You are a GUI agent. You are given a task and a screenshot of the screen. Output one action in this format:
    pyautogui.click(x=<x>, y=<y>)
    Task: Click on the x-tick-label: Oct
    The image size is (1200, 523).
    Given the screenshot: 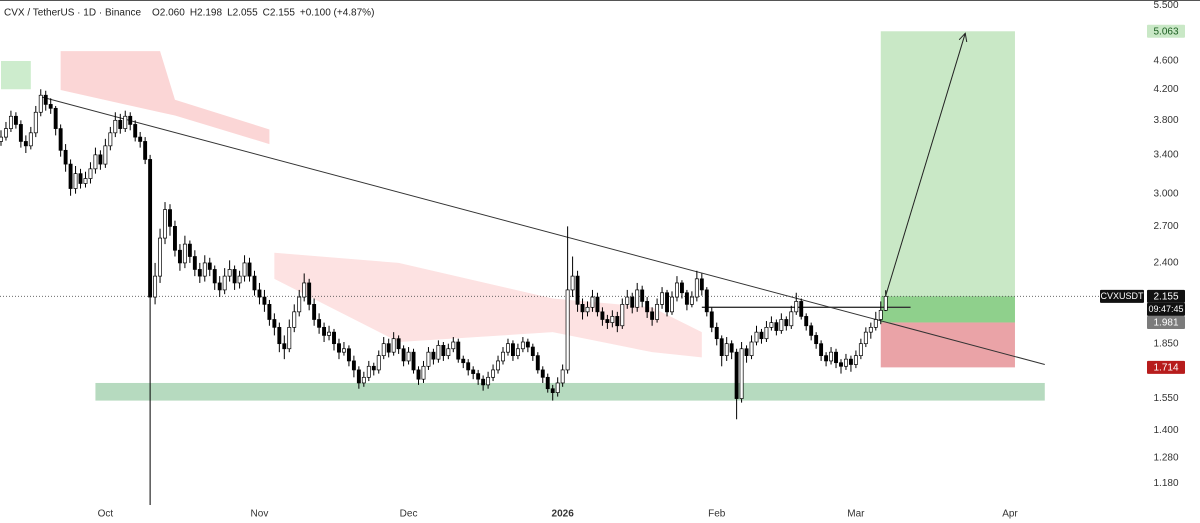 What is the action you would take?
    pyautogui.click(x=106, y=514)
    